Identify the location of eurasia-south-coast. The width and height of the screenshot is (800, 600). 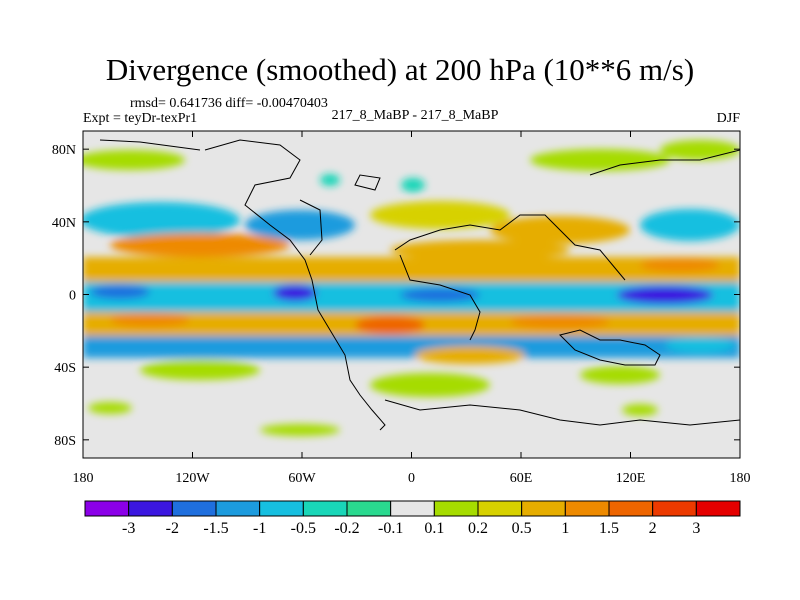
(510, 247).